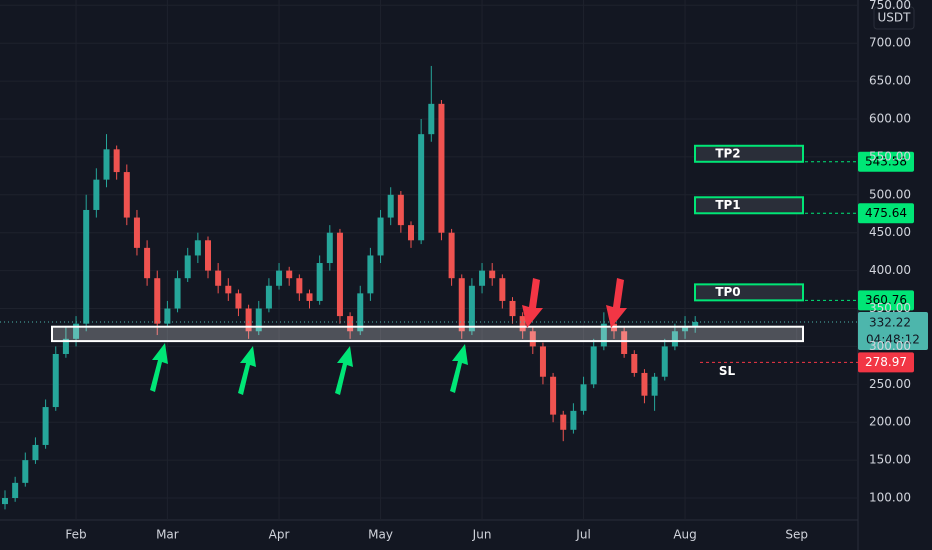 The image size is (932, 550). What do you see at coordinates (890, 119) in the screenshot?
I see `y-tick-label: 600.00` at bounding box center [890, 119].